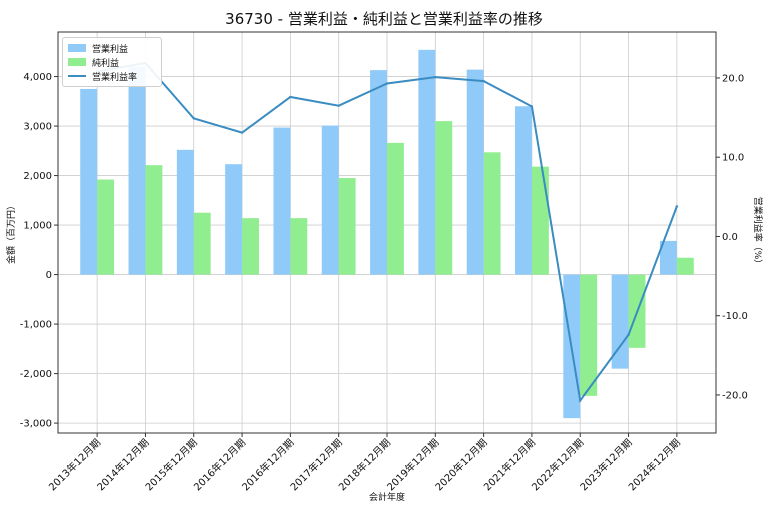  What do you see at coordinates (106, 63) in the screenshot?
I see `legend-label-net-profit: 純利益` at bounding box center [106, 63].